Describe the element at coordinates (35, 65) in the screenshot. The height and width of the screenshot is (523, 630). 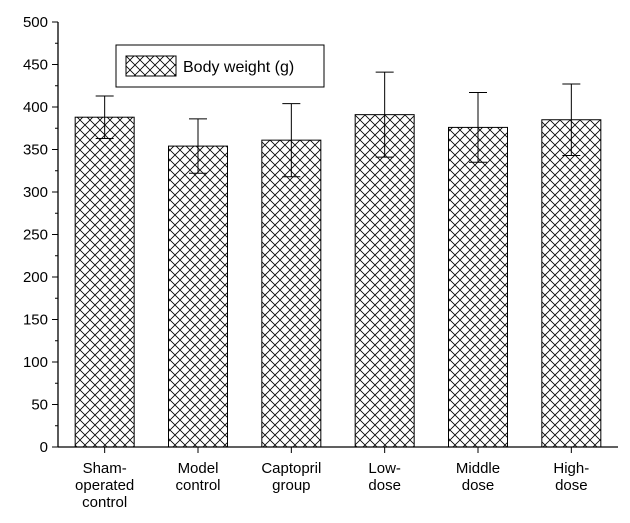
I see `y-tick-label: 450` at that location.